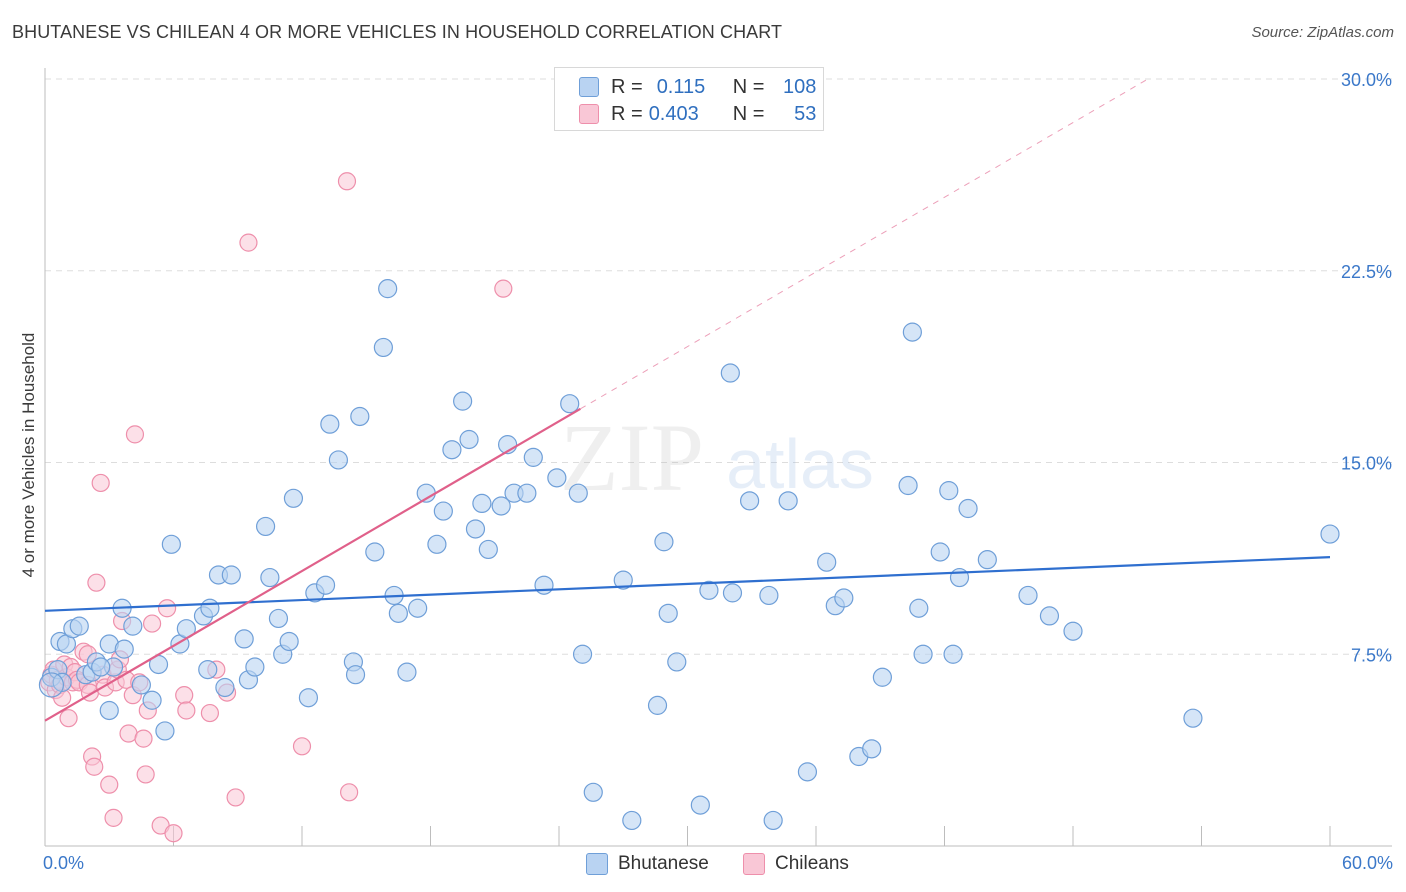  Describe the element at coordinates (812, 863) in the screenshot. I see `bottom-legend-label: Chileans` at that location.